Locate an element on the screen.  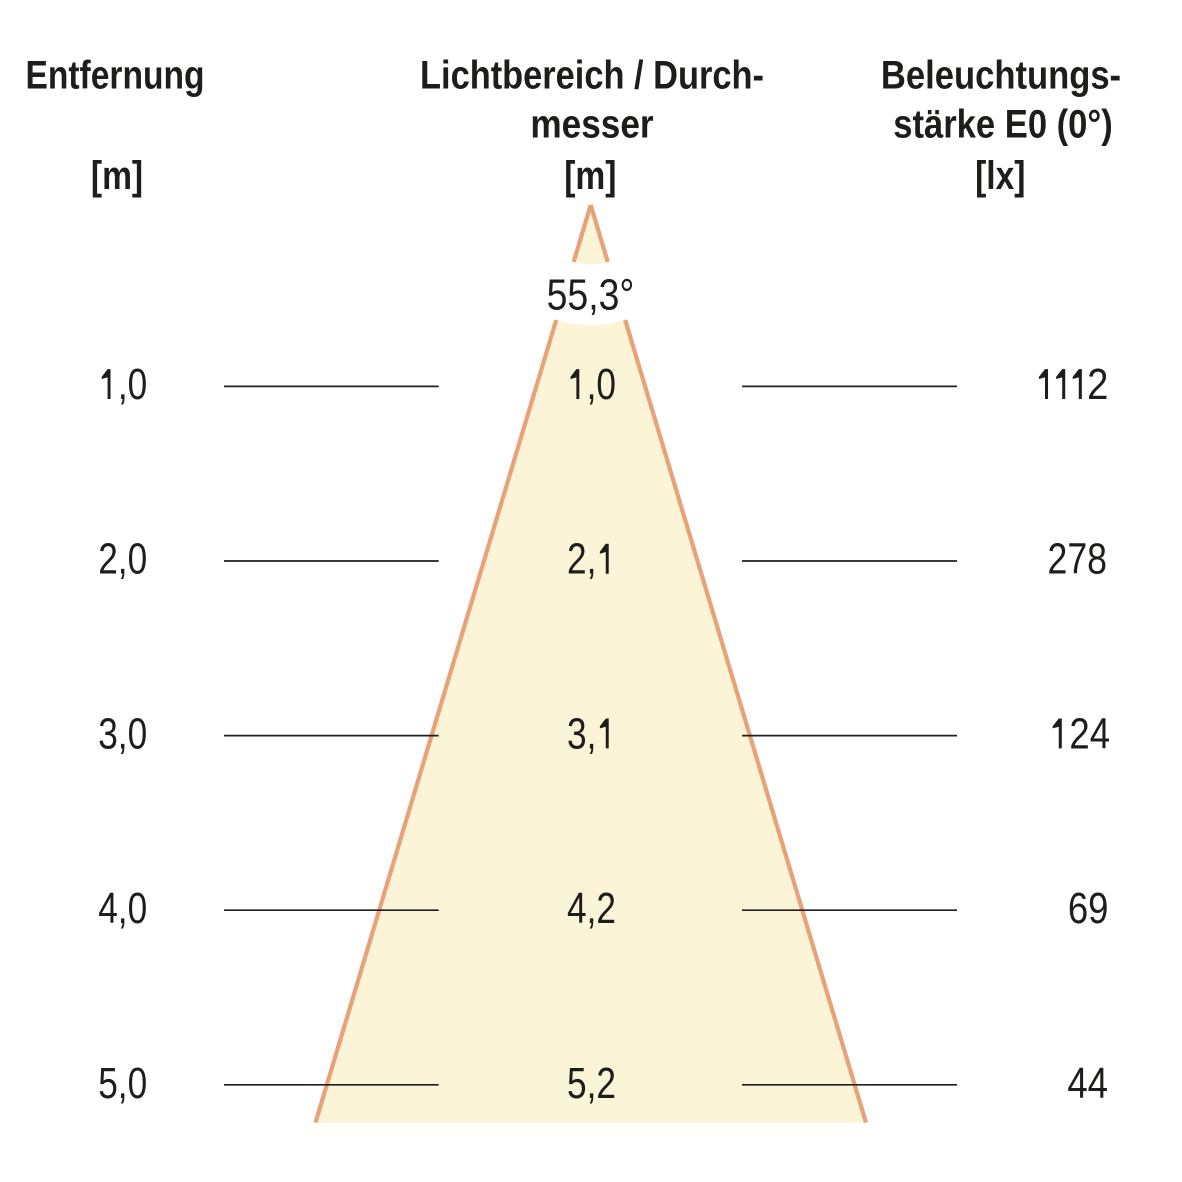
svg-text: Beleuchtungs- is located at coordinates (1001, 74).